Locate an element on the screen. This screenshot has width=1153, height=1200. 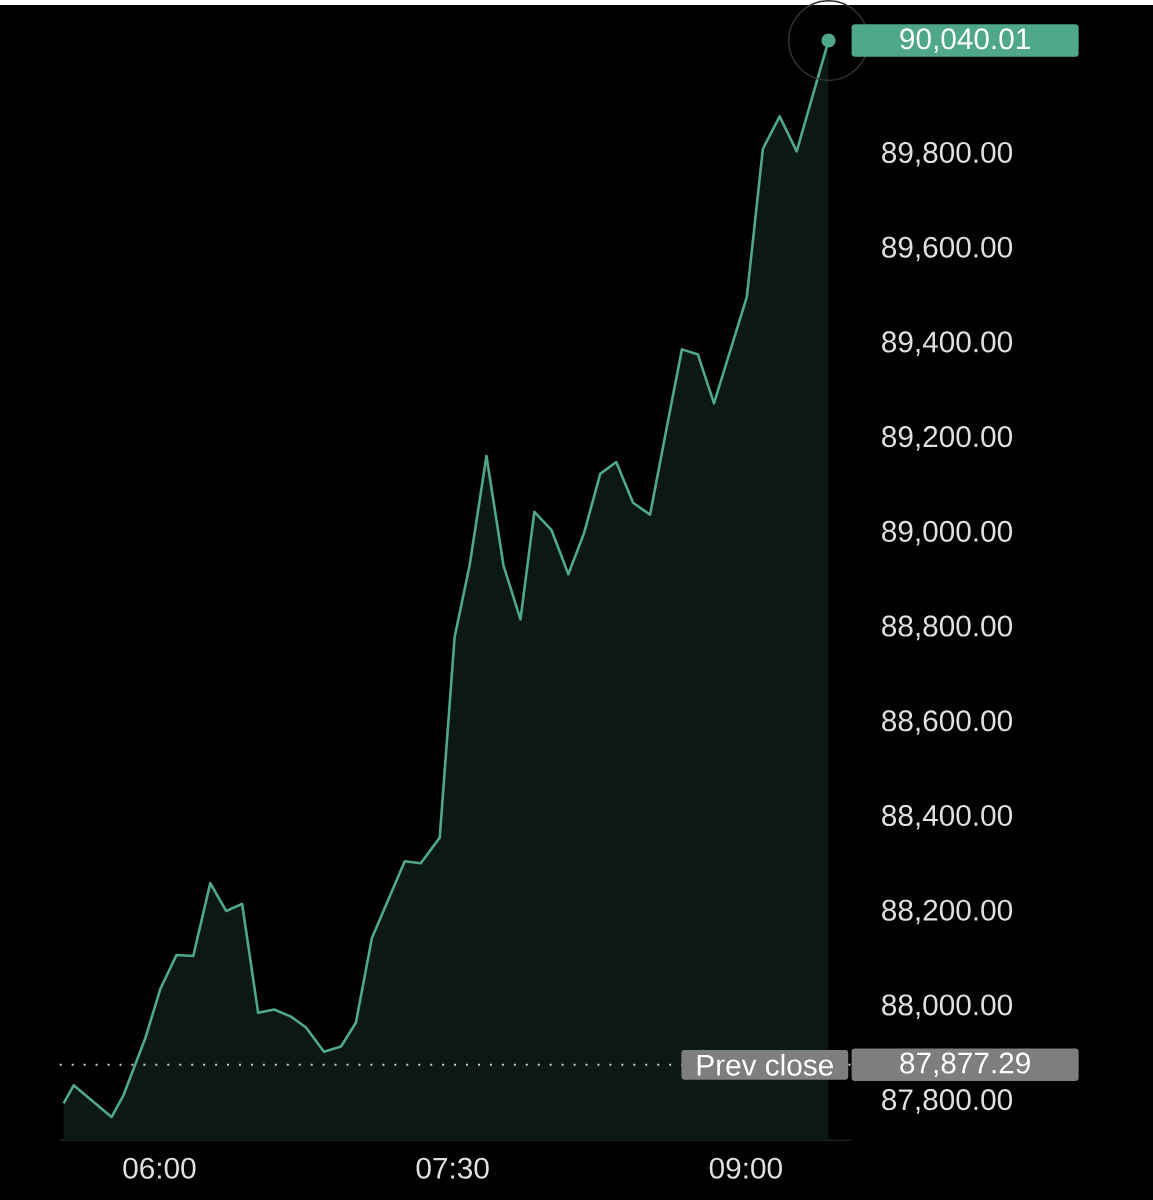
y-tick-label: 88,600.00 is located at coordinates (947, 722).